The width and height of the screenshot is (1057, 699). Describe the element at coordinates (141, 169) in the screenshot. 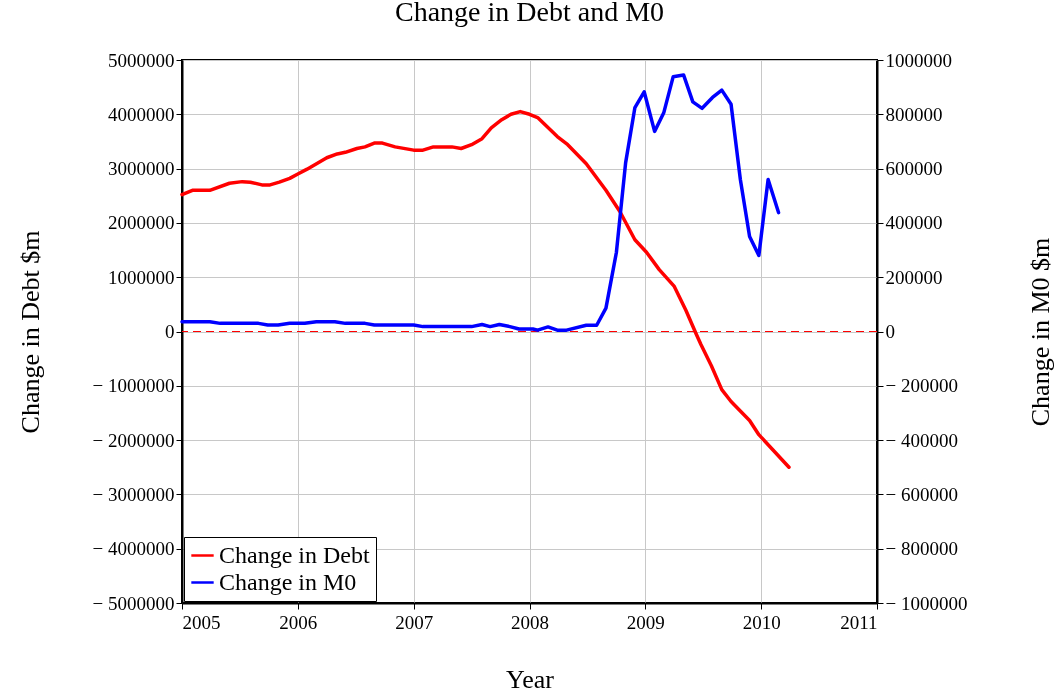

I see `y-tick-label: 3000000` at that location.